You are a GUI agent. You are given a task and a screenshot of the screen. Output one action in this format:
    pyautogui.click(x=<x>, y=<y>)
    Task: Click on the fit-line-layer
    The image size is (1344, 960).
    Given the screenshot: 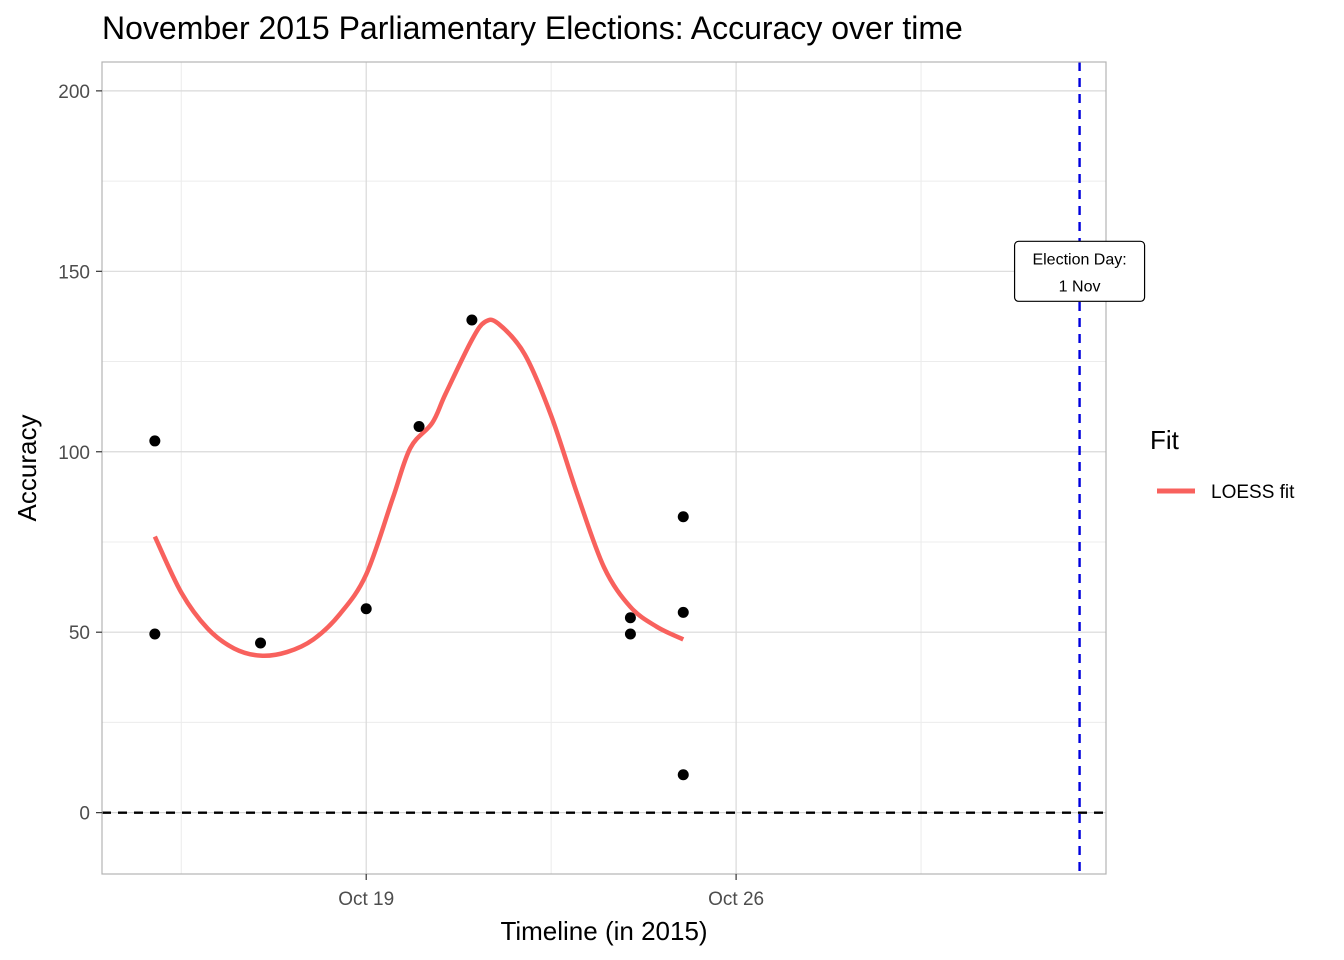 What is the action you would take?
    pyautogui.click(x=418, y=488)
    